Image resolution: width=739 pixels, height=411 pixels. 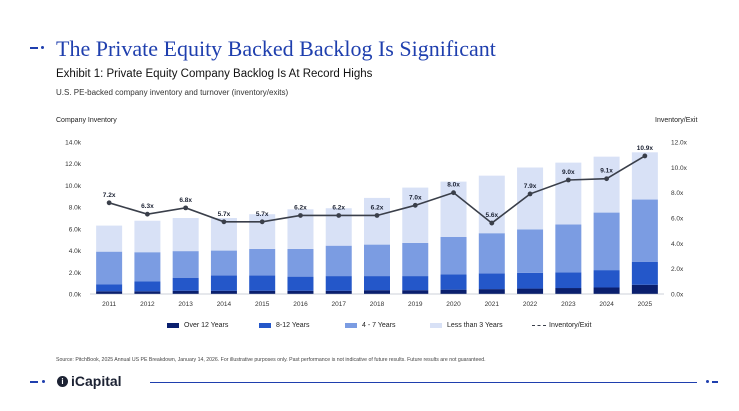 I want to click on x-tick-label: 2024, so click(x=606, y=304).